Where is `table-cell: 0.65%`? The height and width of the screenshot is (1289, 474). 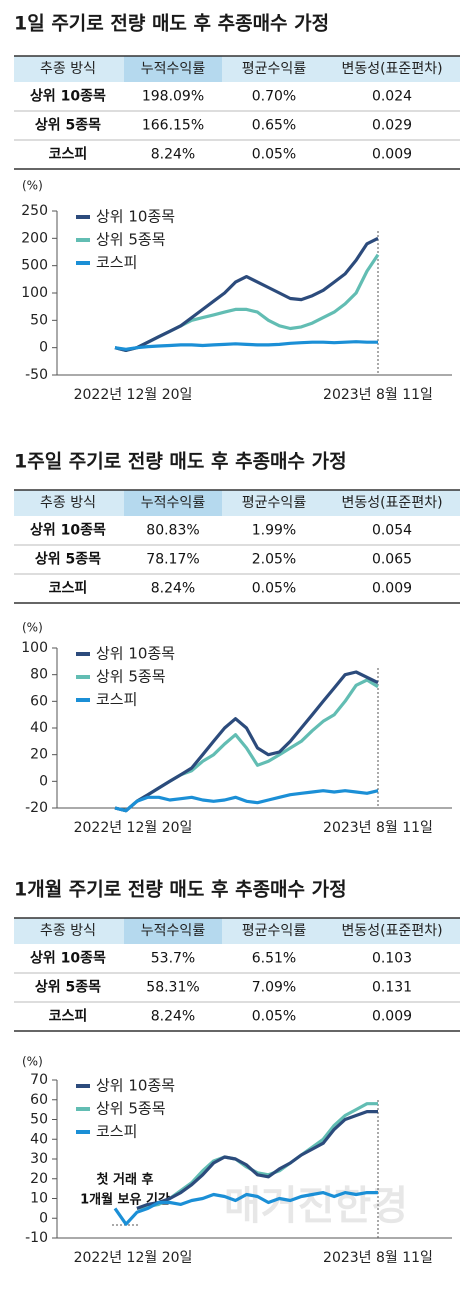 table-cell: 0.65% is located at coordinates (274, 126).